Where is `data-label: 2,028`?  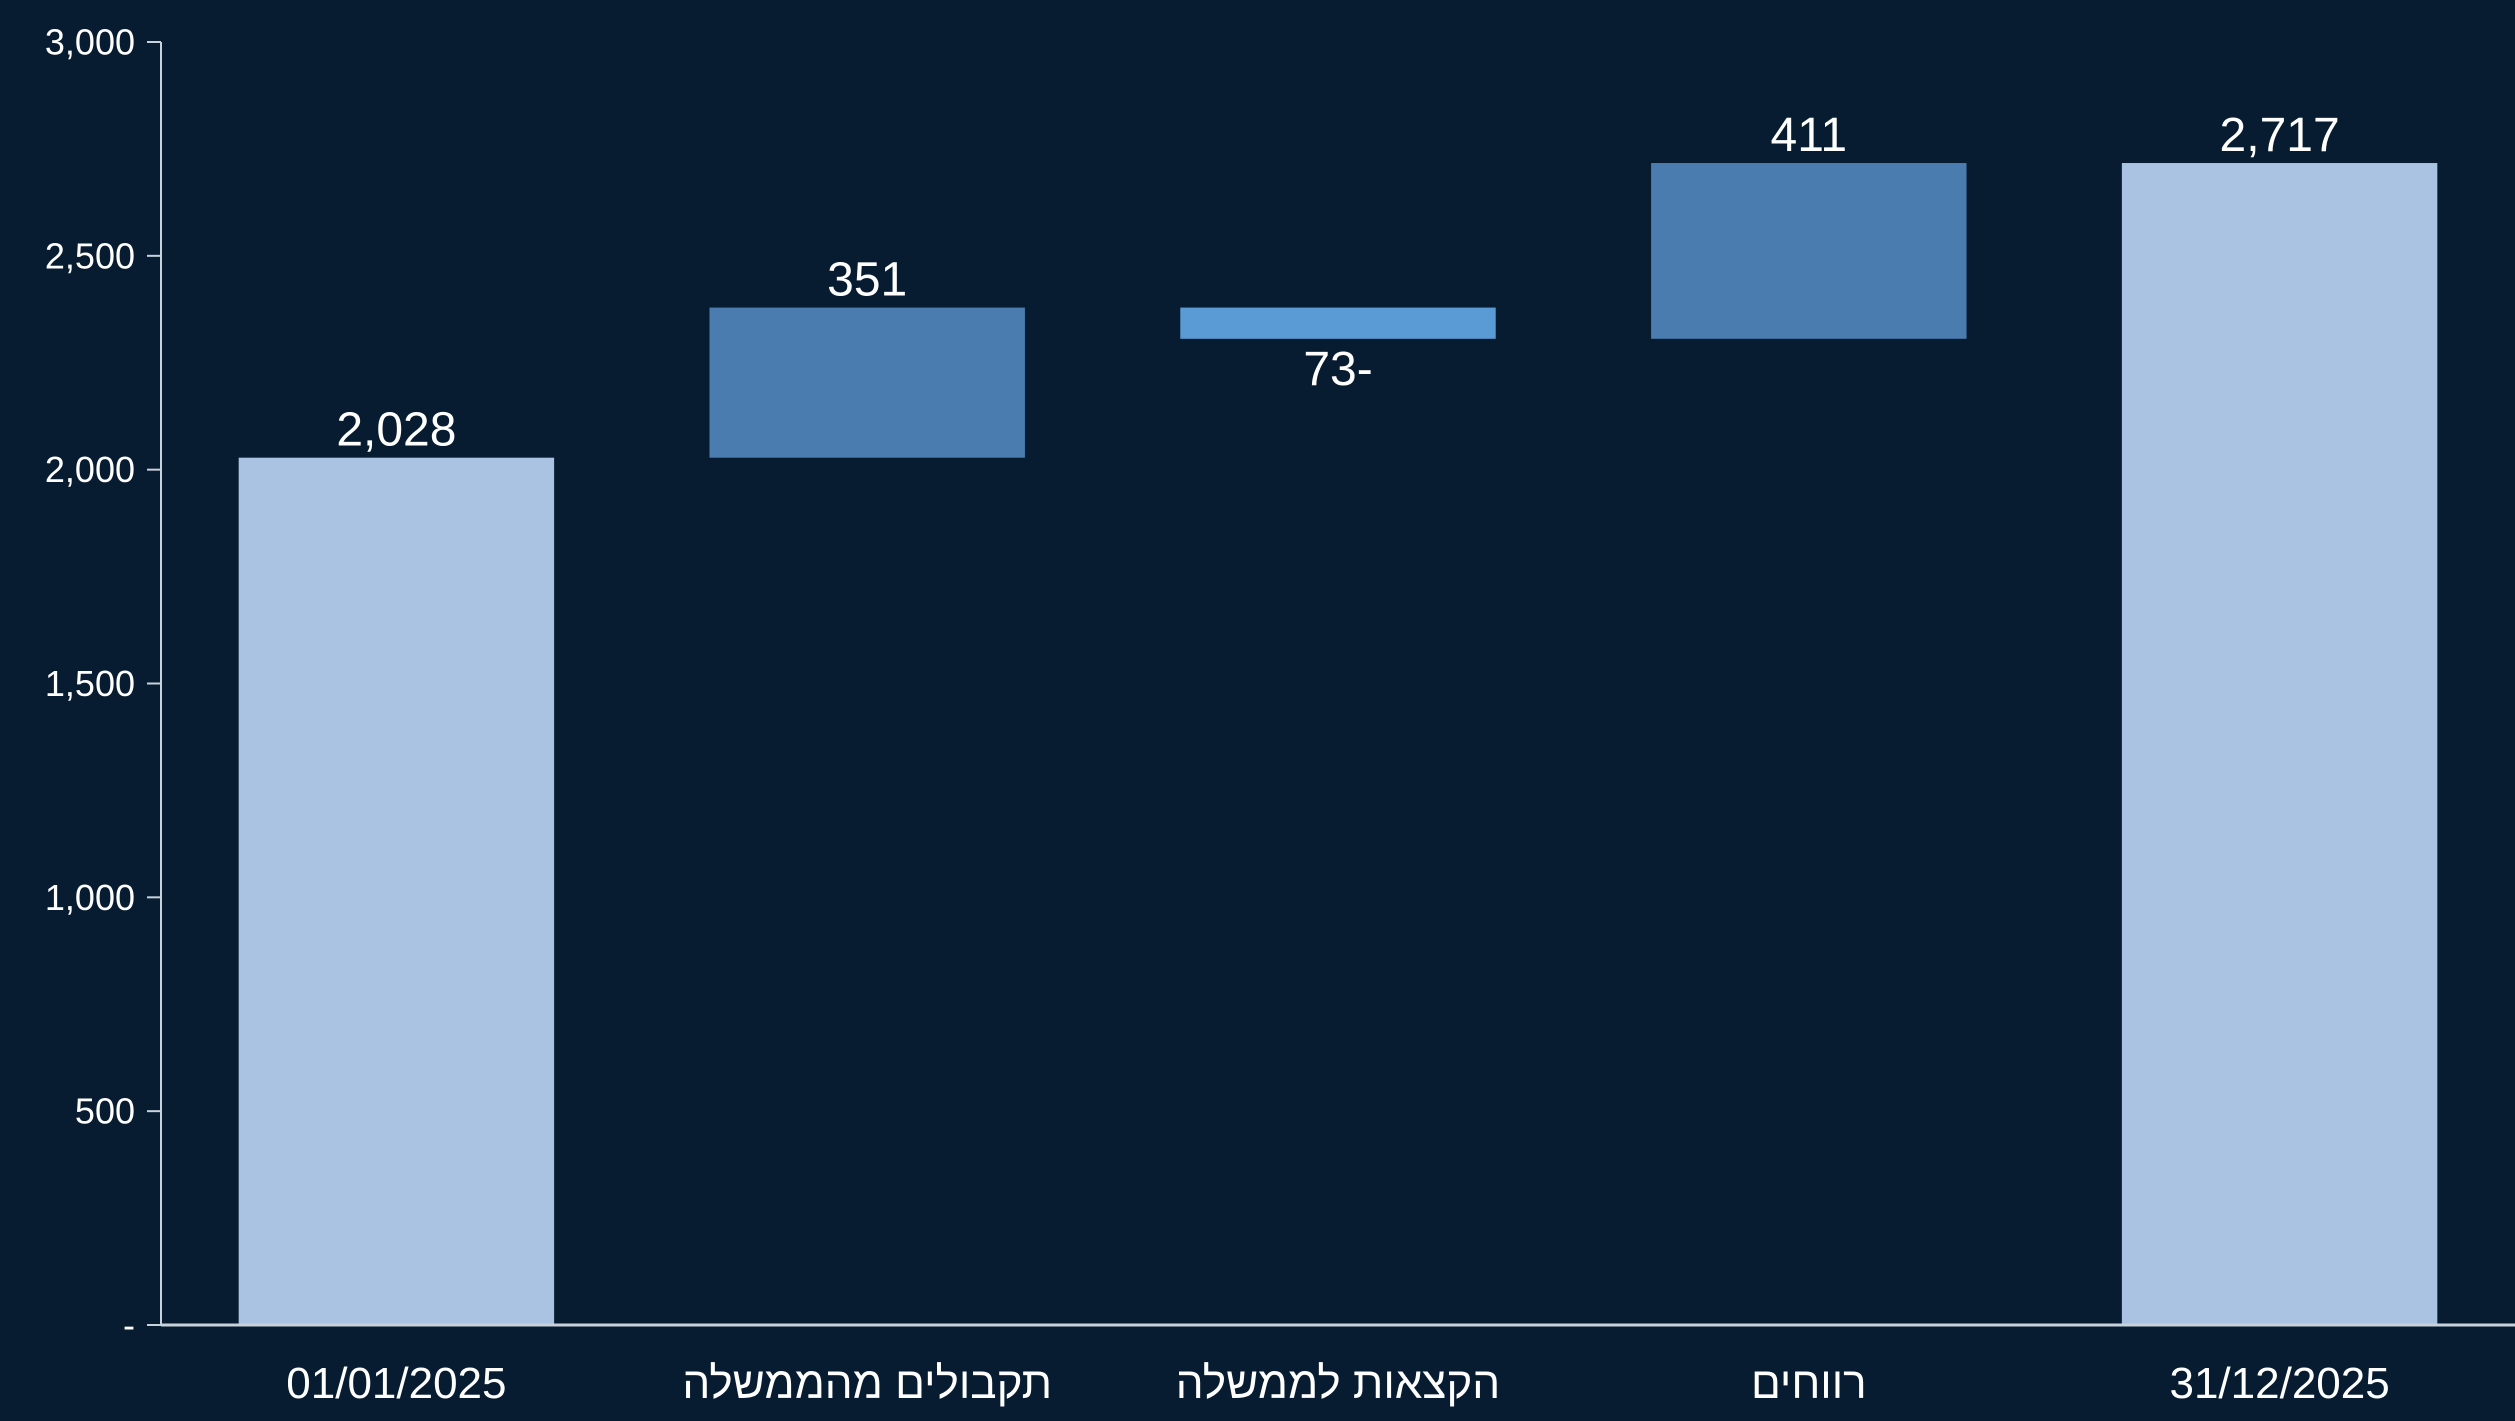
data-label: 2,028 is located at coordinates (396, 430).